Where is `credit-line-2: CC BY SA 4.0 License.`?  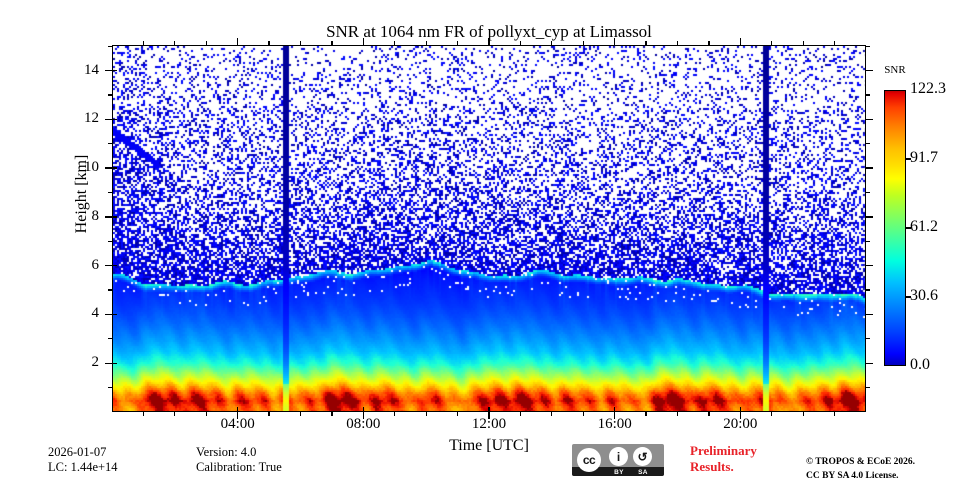
credit-line-2: CC BY SA 4.0 License. is located at coordinates (852, 475).